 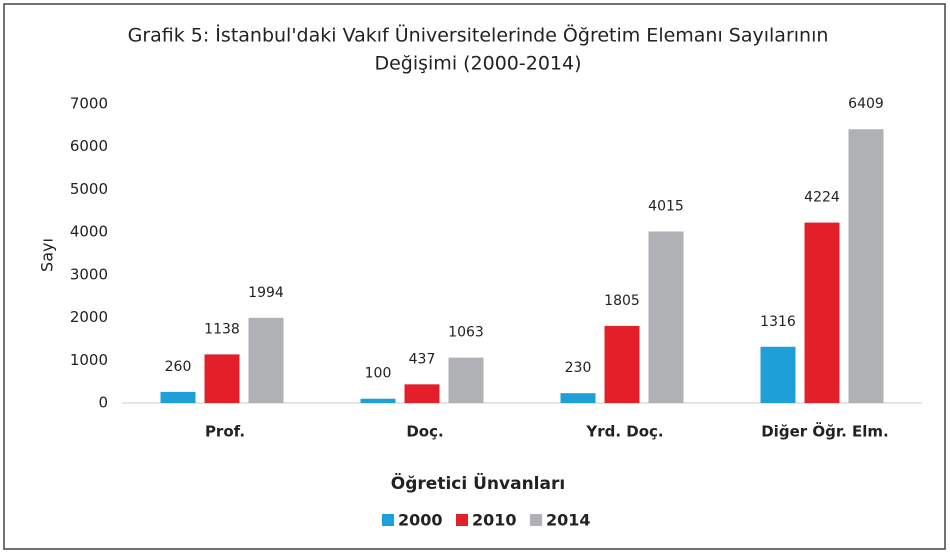 What do you see at coordinates (89, 232) in the screenshot?
I see `y-tick-label: 4000` at bounding box center [89, 232].